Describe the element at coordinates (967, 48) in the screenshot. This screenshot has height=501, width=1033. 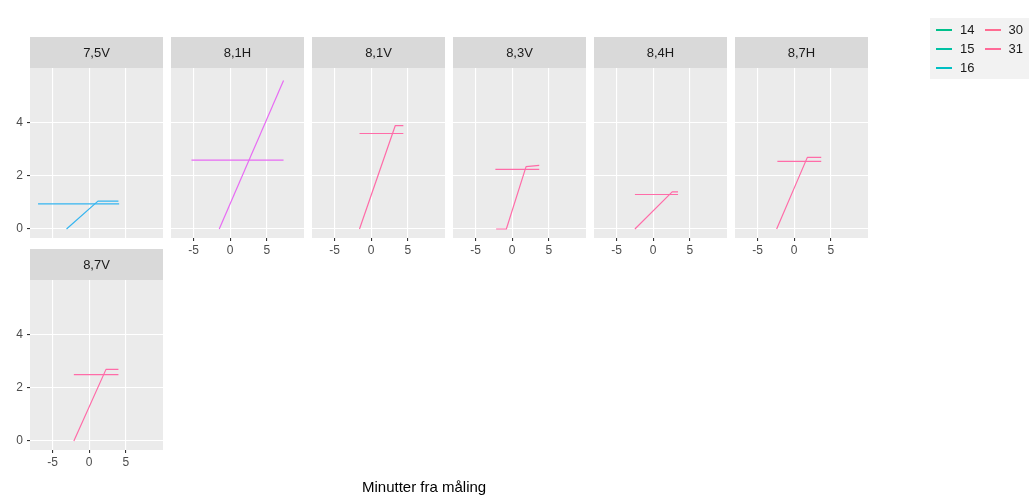
I see `legend-label: 15` at that location.